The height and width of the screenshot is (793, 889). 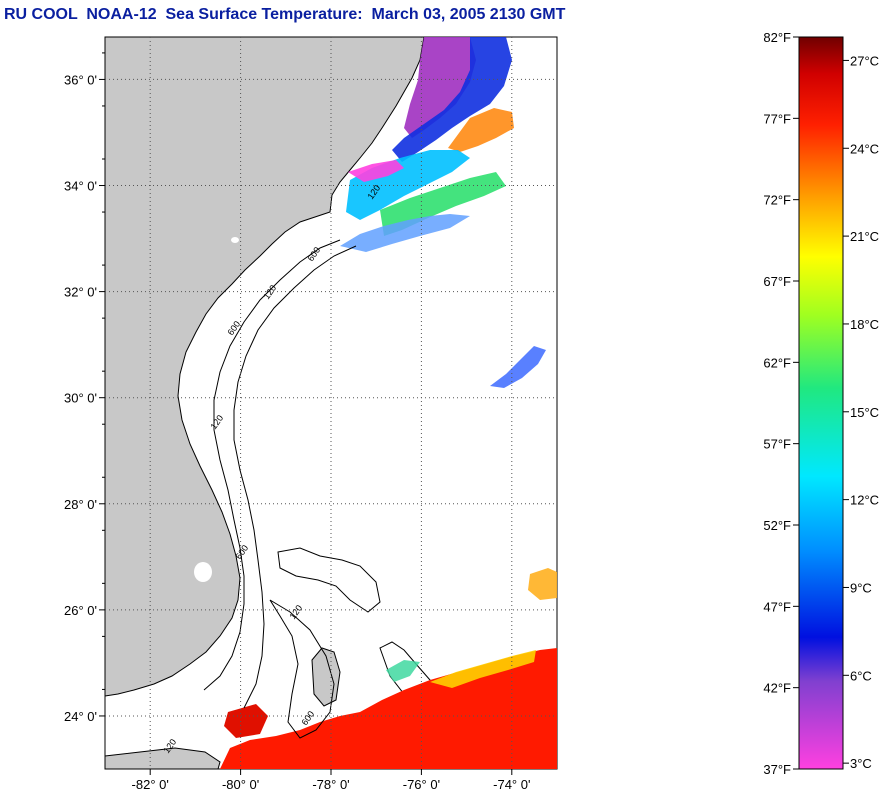 What do you see at coordinates (80, 186) in the screenshot?
I see `lat-label: 34° 0'` at bounding box center [80, 186].